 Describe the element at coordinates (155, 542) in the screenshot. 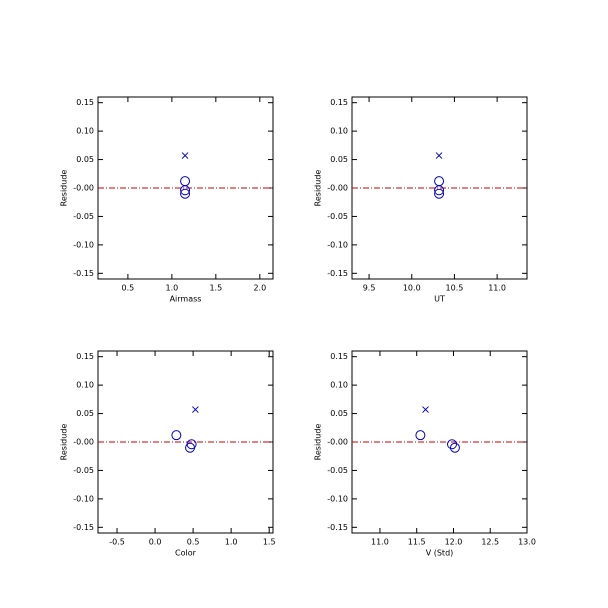

I see `x-tick-label: 0.0` at that location.